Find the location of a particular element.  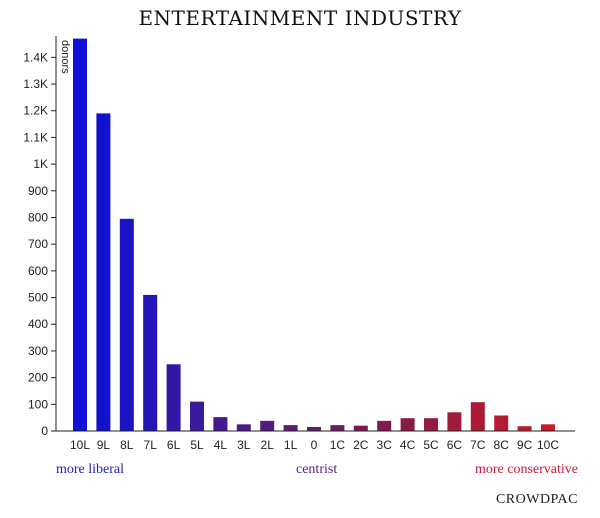

y-tick-label: 1.1K is located at coordinates (35, 137).